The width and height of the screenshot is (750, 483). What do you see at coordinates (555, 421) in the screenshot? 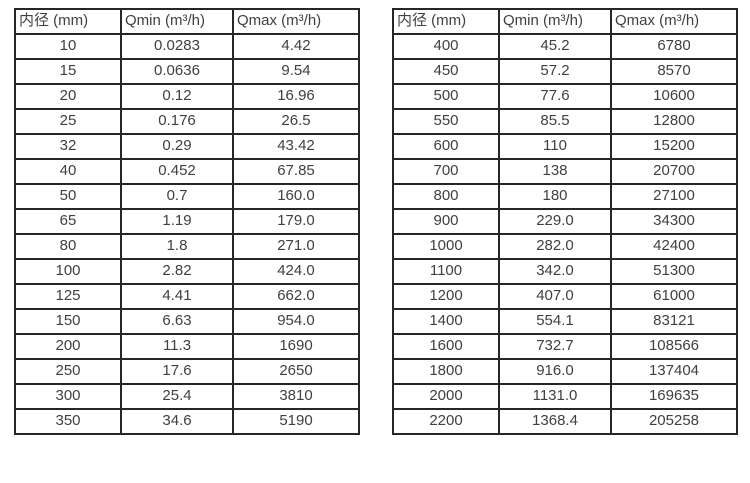
I see `qmin-cell: 1368.4` at bounding box center [555, 421].